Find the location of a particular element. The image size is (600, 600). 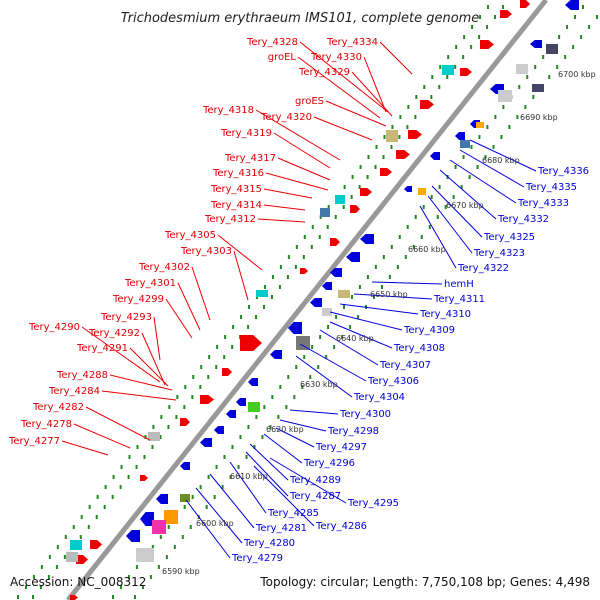

reverse-gene-label: Tery_4333 is located at coordinates (543, 203).